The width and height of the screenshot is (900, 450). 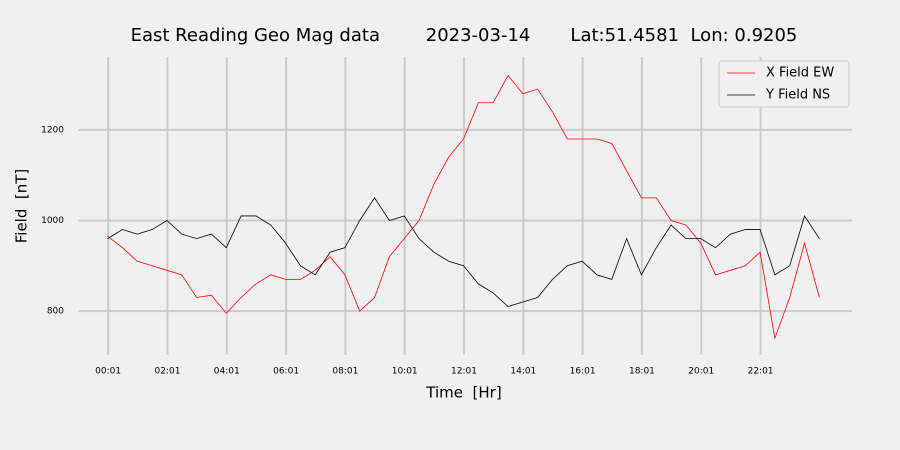 What do you see at coordinates (583, 372) in the screenshot?
I see `x-tick-label: 16:01` at bounding box center [583, 372].